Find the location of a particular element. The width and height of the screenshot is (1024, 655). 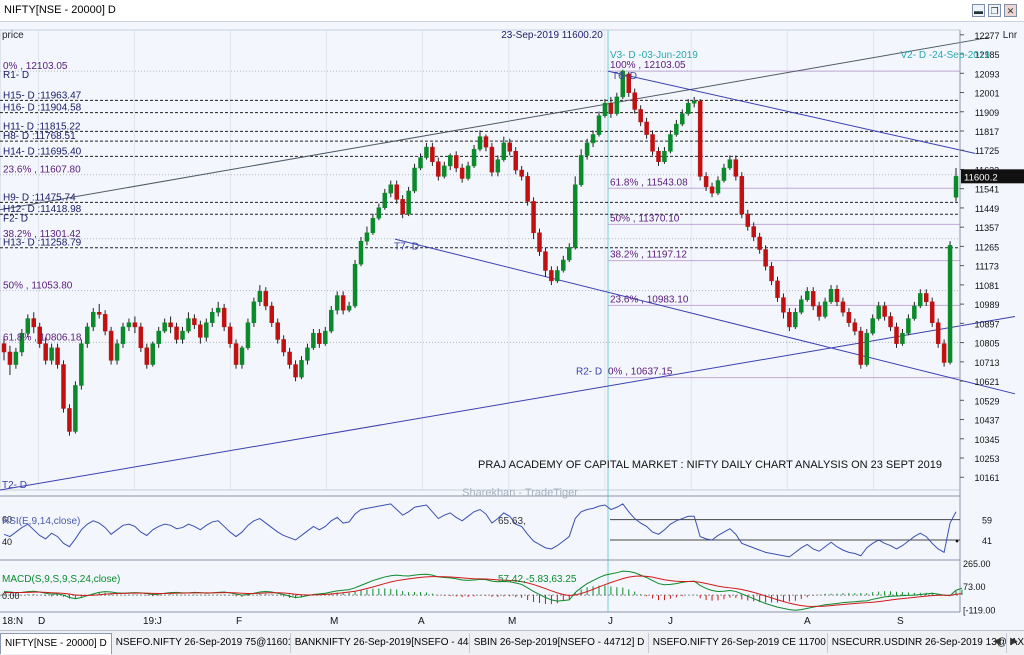

level-label: H9- D :11475.74 is located at coordinates (39, 197).